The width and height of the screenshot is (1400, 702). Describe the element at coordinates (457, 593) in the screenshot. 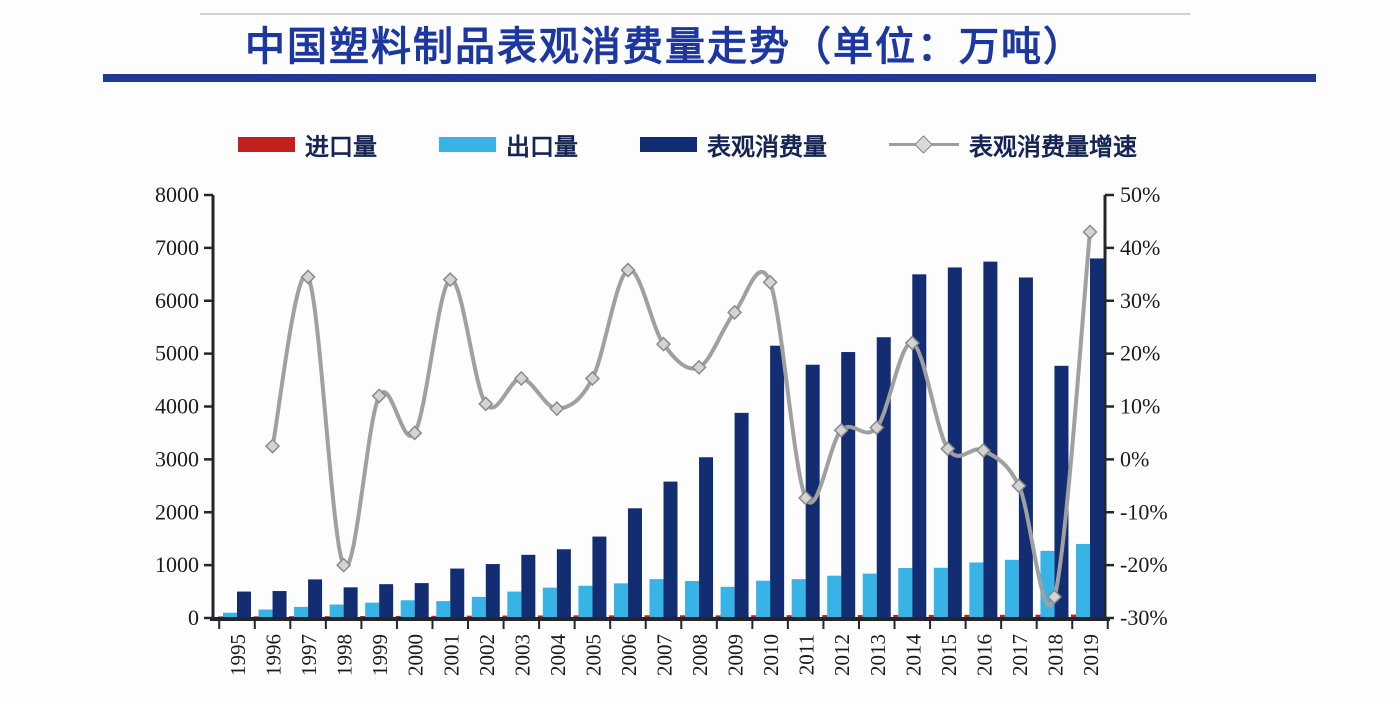

I see `bar-consumption-2001` at that location.